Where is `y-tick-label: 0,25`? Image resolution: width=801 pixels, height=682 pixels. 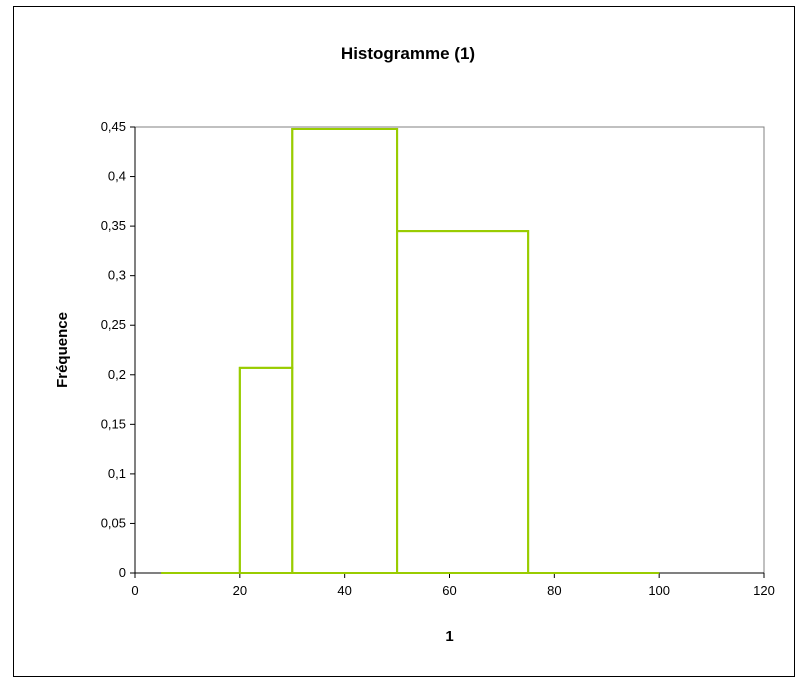 y-tick-label: 0,25 is located at coordinates (113, 324).